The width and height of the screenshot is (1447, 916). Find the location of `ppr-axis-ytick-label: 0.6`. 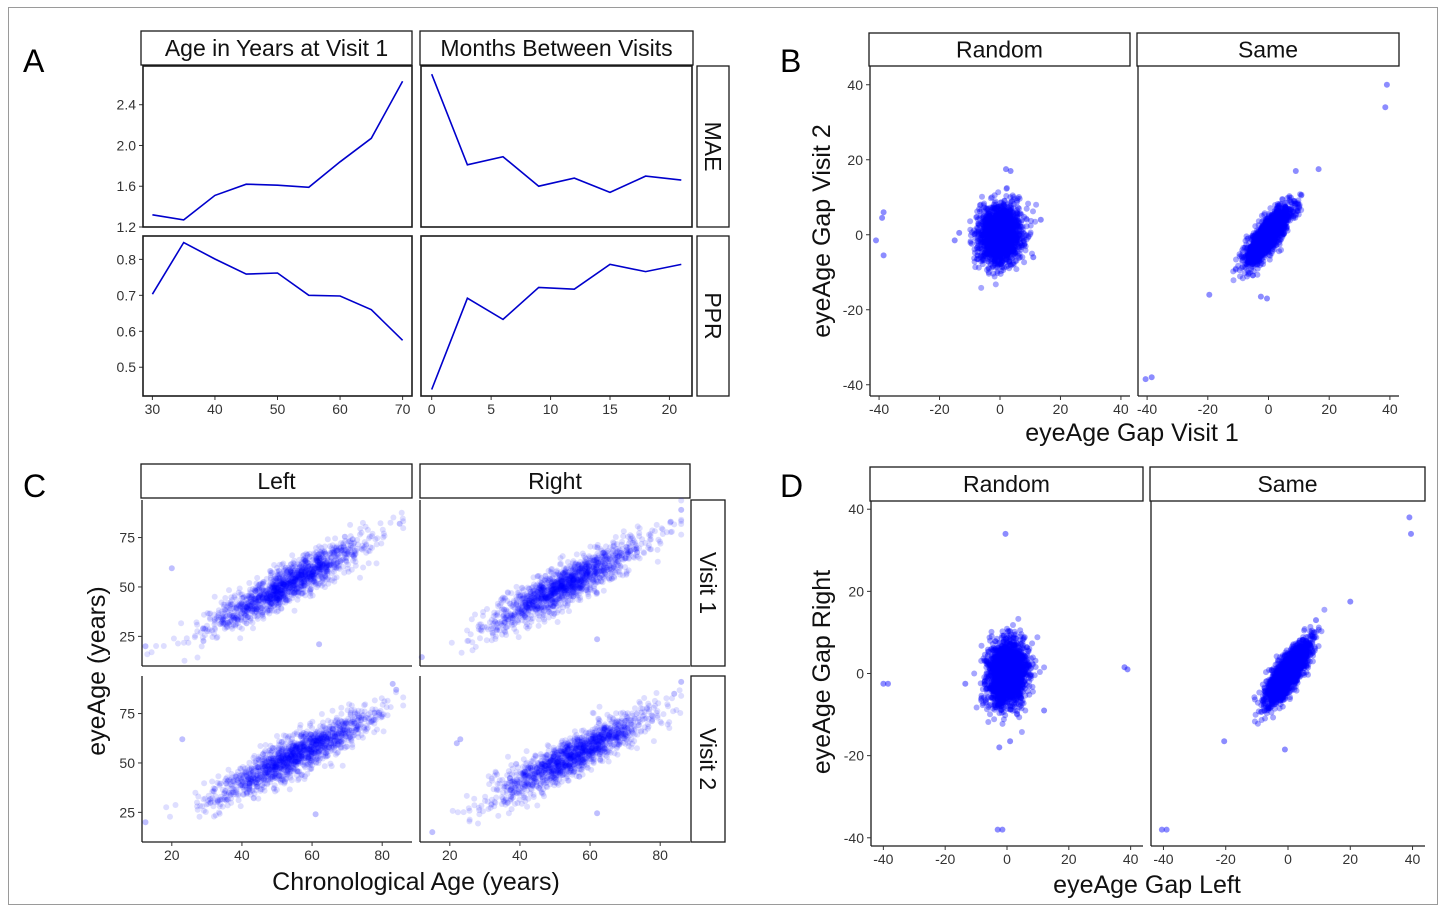

ppr-axis-ytick-label: 0.6 is located at coordinates (127, 331).